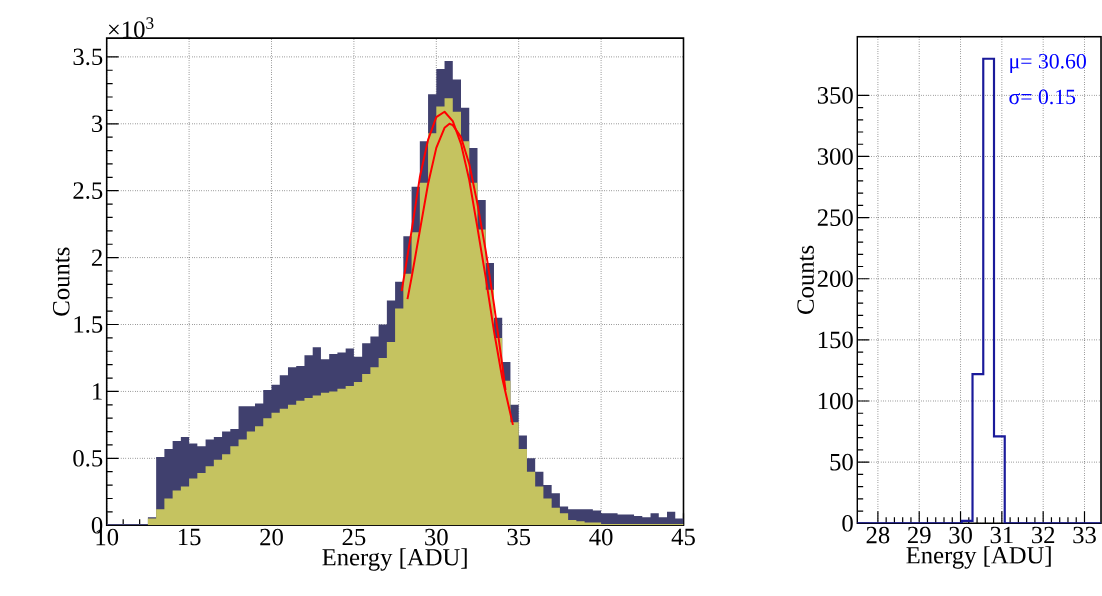  I want to click on y-tick-label: 2, so click(96, 257).